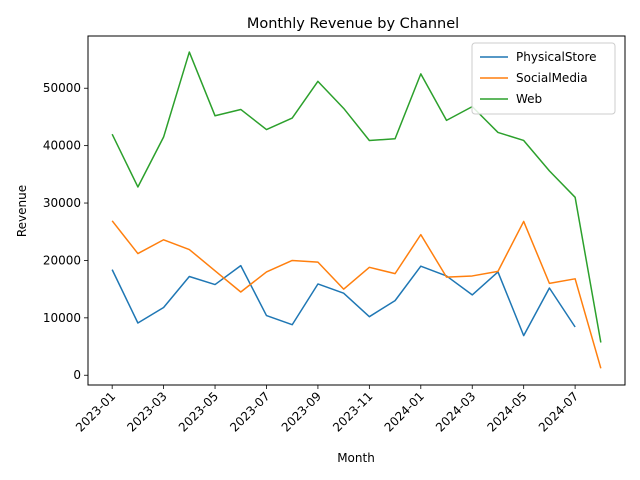  I want to click on y-tick-label: 50000, so click(62, 88).